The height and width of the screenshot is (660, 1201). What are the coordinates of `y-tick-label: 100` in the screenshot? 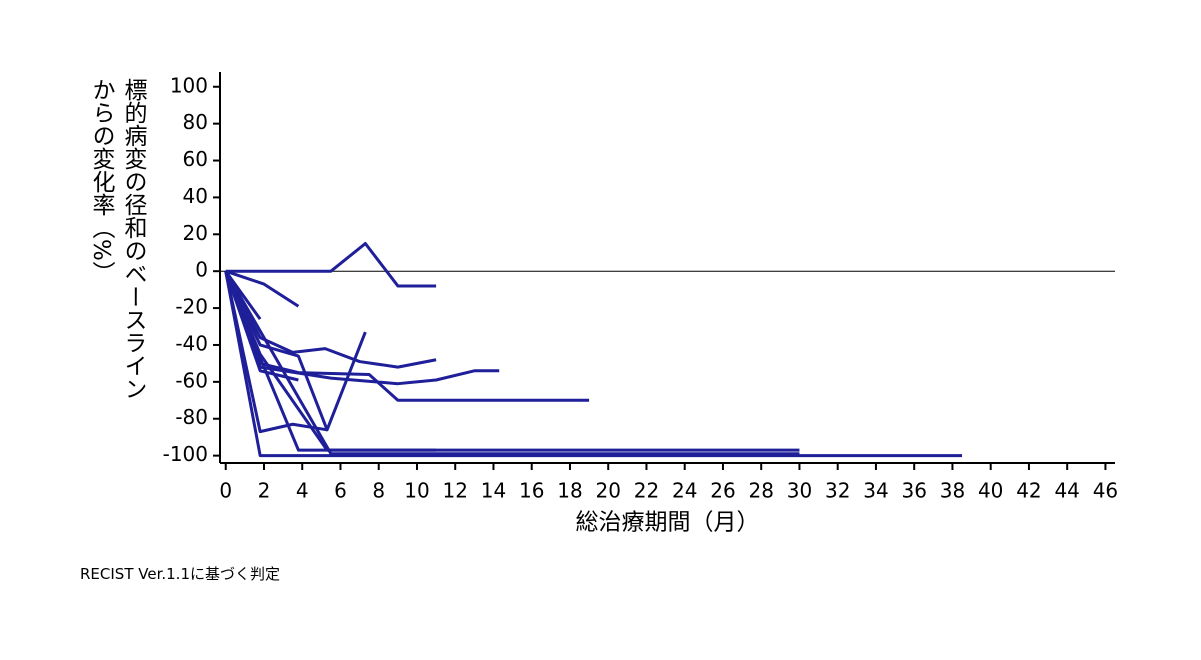 It's located at (189, 85).